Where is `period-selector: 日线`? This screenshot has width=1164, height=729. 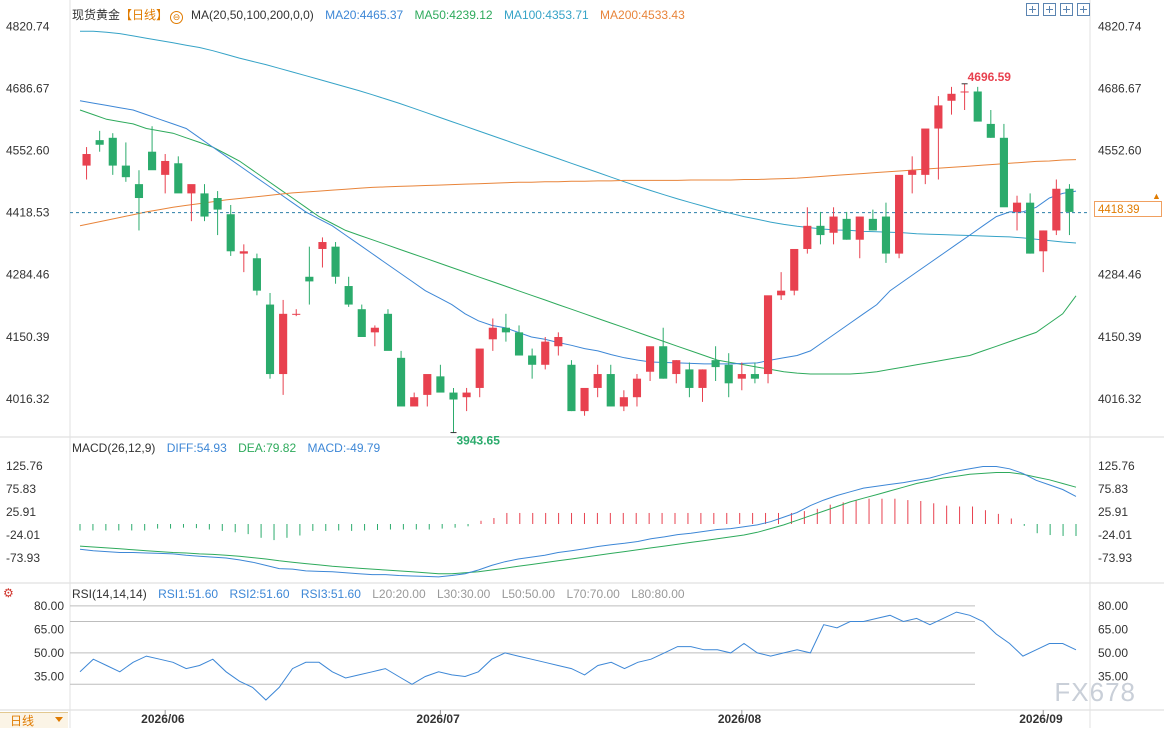 period-selector: 日线 is located at coordinates (34, 720).